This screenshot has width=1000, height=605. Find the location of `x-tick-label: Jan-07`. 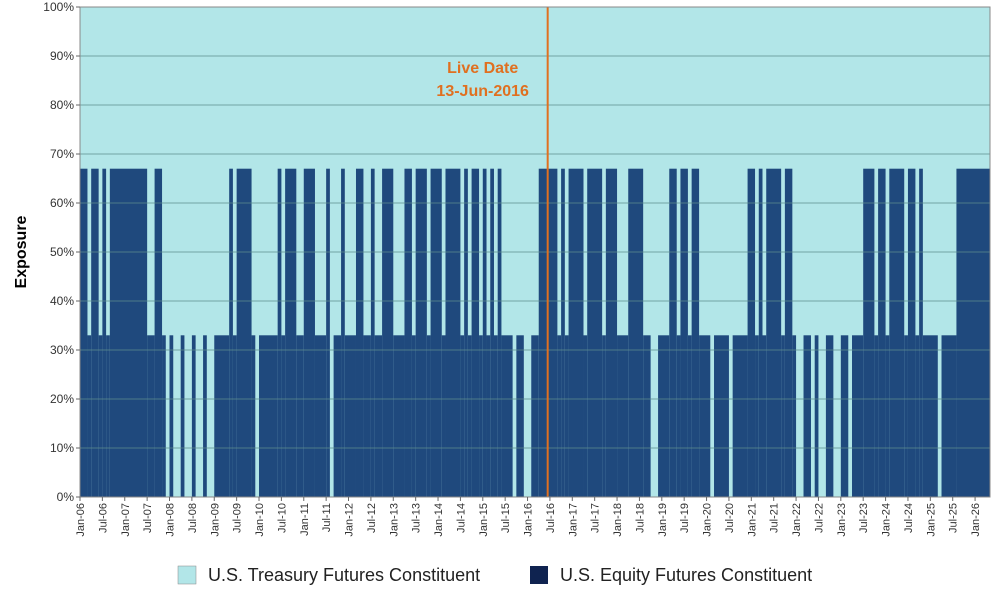

x-tick-label: Jan-07 is located at coordinates (126, 520).